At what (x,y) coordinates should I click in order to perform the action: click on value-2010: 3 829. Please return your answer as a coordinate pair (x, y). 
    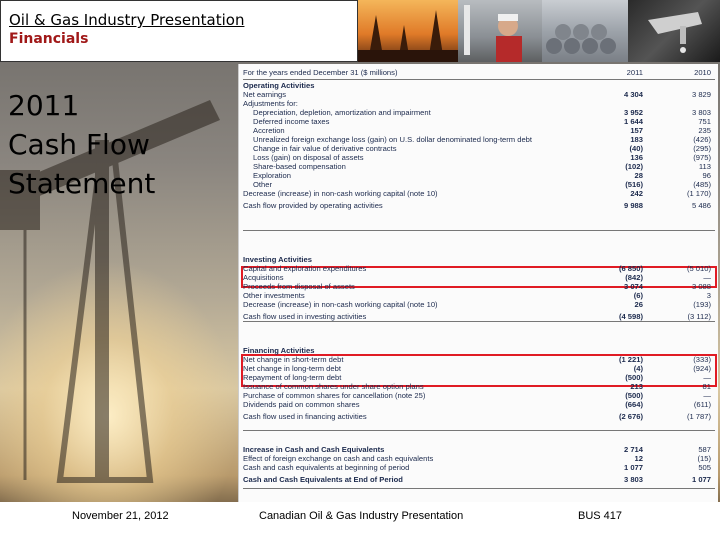
    Looking at the image, I should click on (701, 94).